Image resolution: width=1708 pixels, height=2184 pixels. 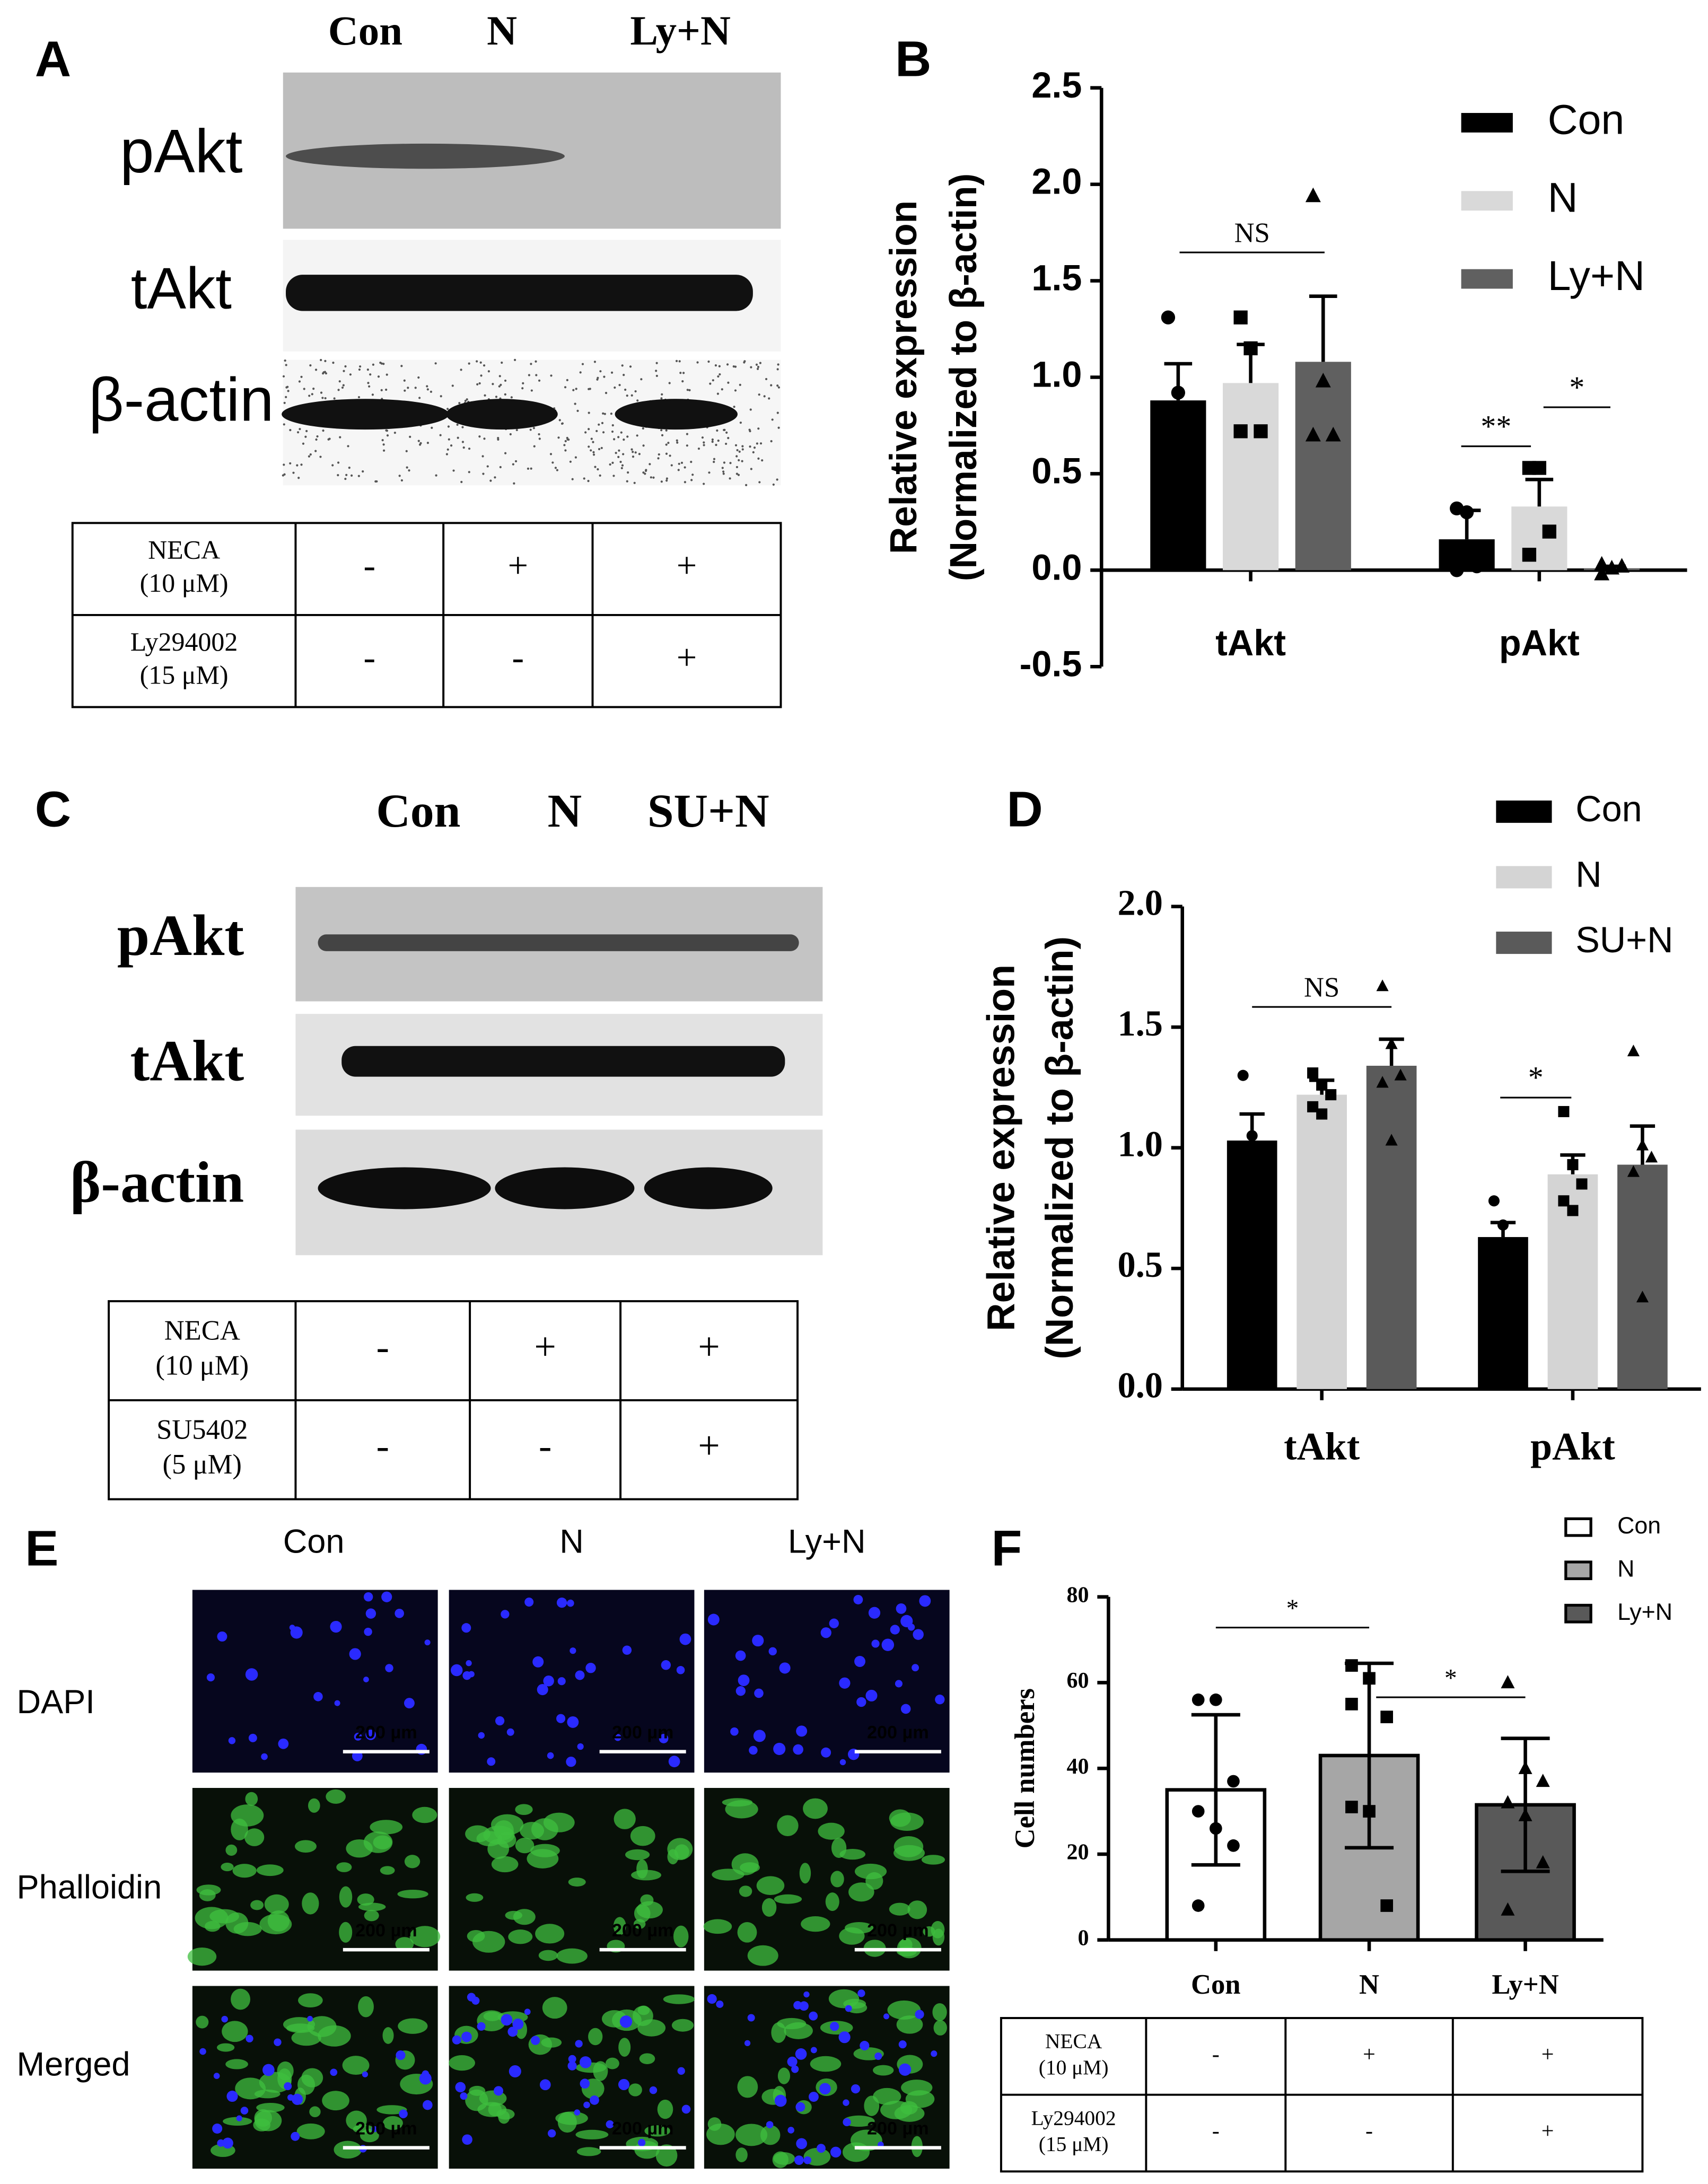 I want to click on y-axis-label: Cell numbers, so click(x=1025, y=1768).